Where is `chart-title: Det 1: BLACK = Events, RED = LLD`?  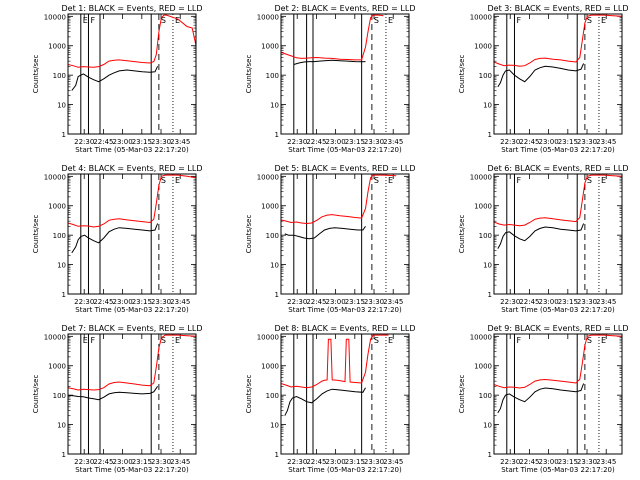 chart-title: Det 1: BLACK = Events, RED = LLD is located at coordinates (132, 8).